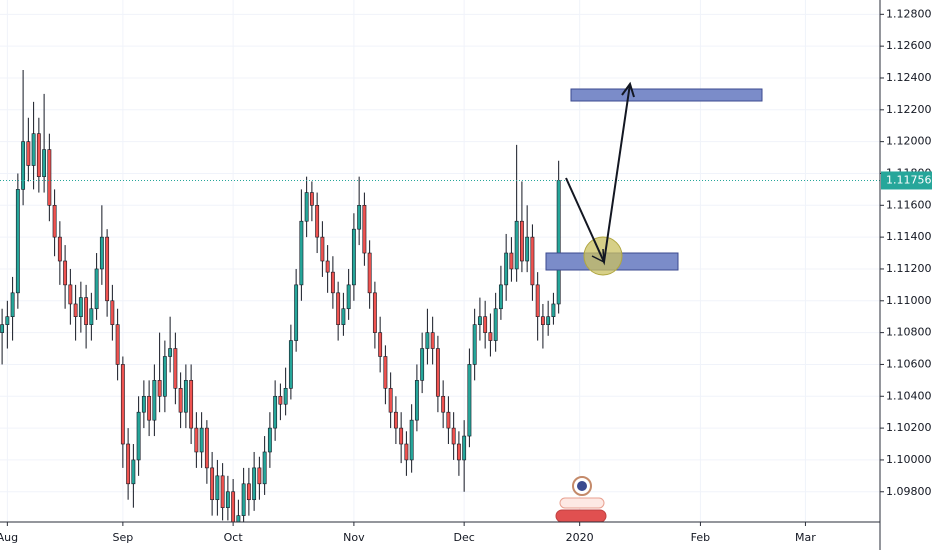  What do you see at coordinates (906, 180) in the screenshot?
I see `last-price-badge` at bounding box center [906, 180].